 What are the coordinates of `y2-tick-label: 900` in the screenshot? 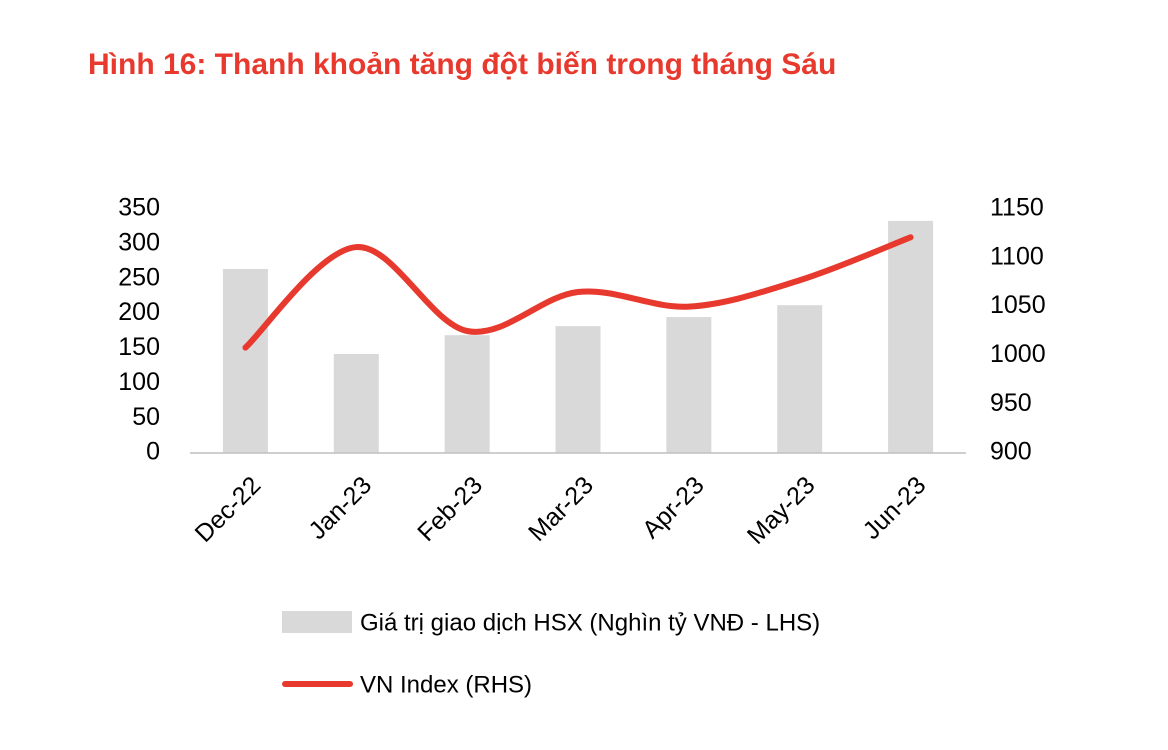 It's located at (1011, 452).